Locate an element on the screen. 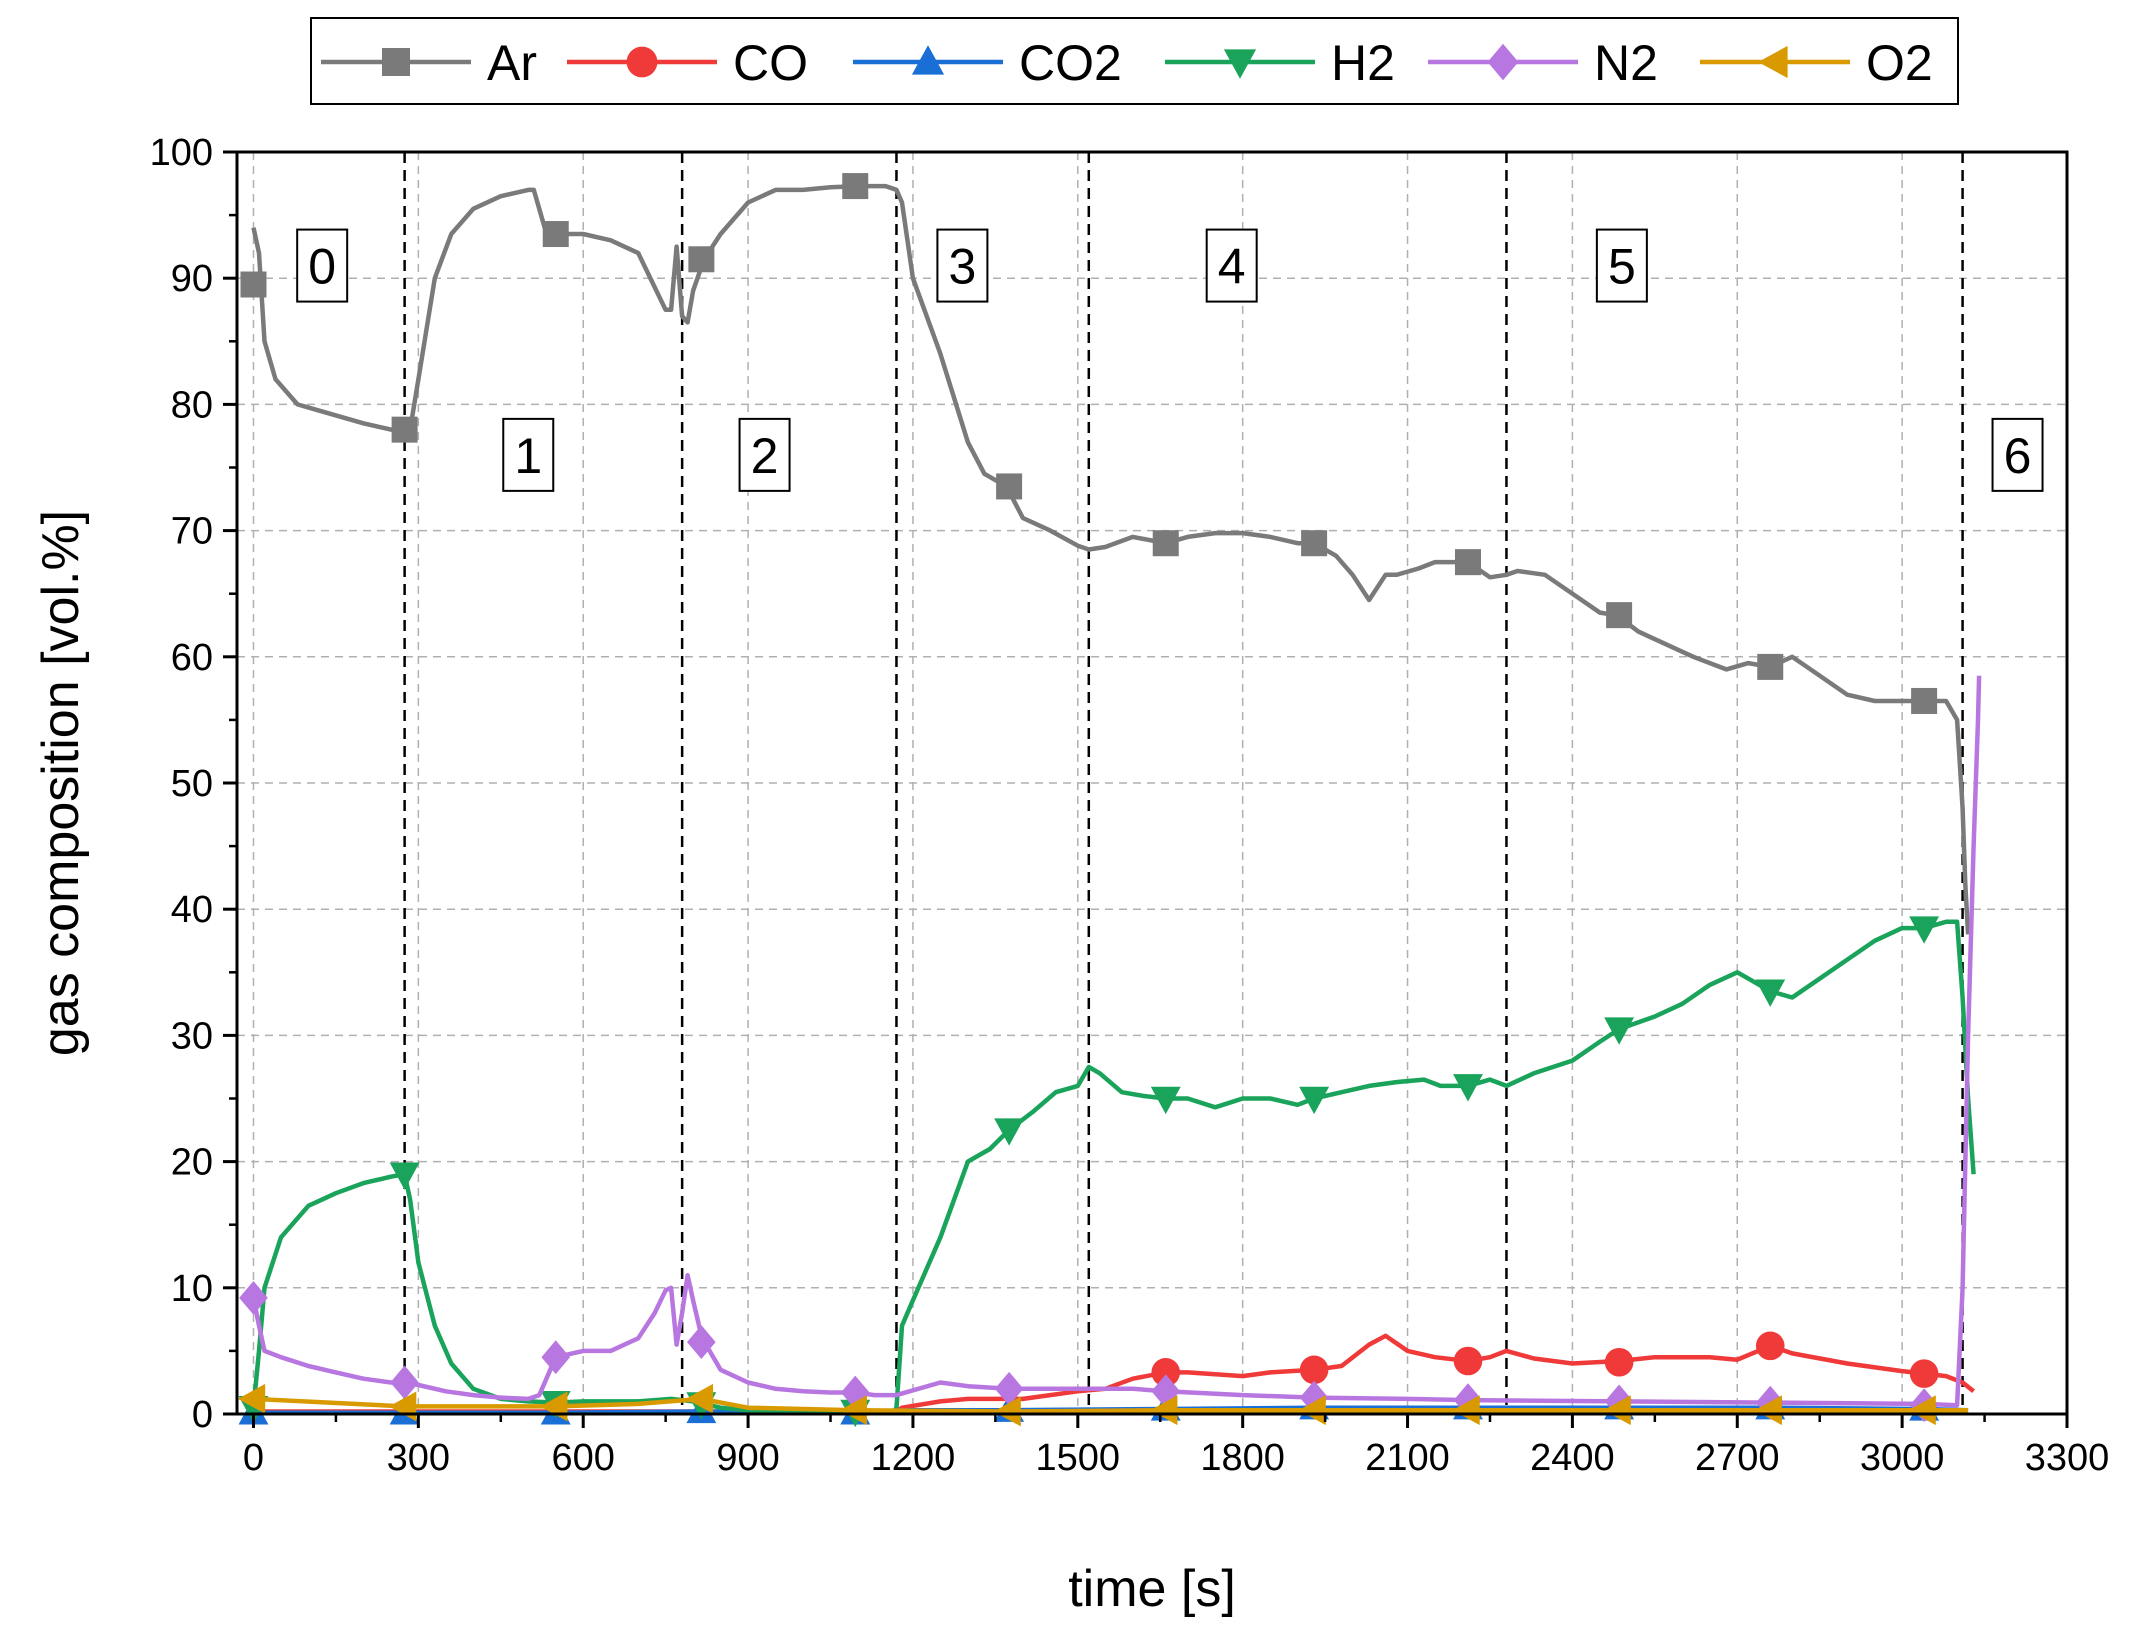 Image resolution: width=2148 pixels, height=1636 pixels. x-axis-title: time [s] is located at coordinates (1152, 1589).